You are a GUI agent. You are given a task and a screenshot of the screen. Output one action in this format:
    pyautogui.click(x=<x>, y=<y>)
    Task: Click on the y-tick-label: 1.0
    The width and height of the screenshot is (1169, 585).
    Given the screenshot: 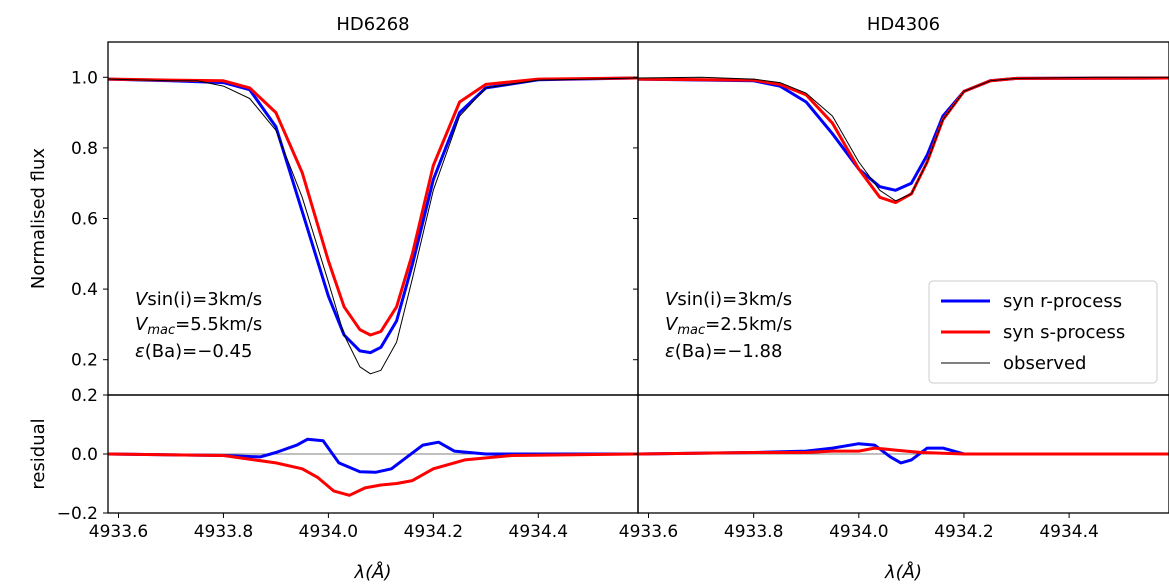 What is the action you would take?
    pyautogui.click(x=84, y=78)
    